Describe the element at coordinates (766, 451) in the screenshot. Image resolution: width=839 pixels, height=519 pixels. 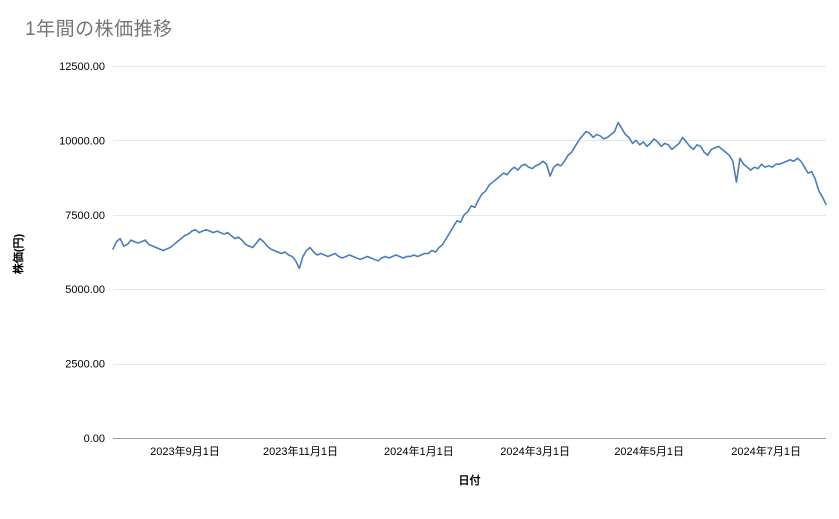
I see `x-tick-label: 2024年7月1日` at that location.